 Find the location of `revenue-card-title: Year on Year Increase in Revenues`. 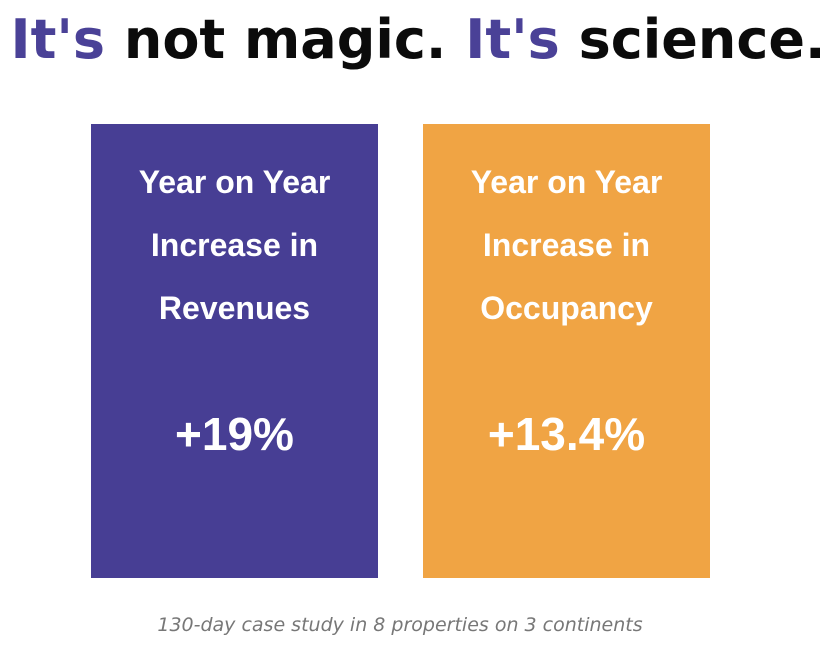

revenue-card-title: Year on Year Increase in Revenues is located at coordinates (234, 245).